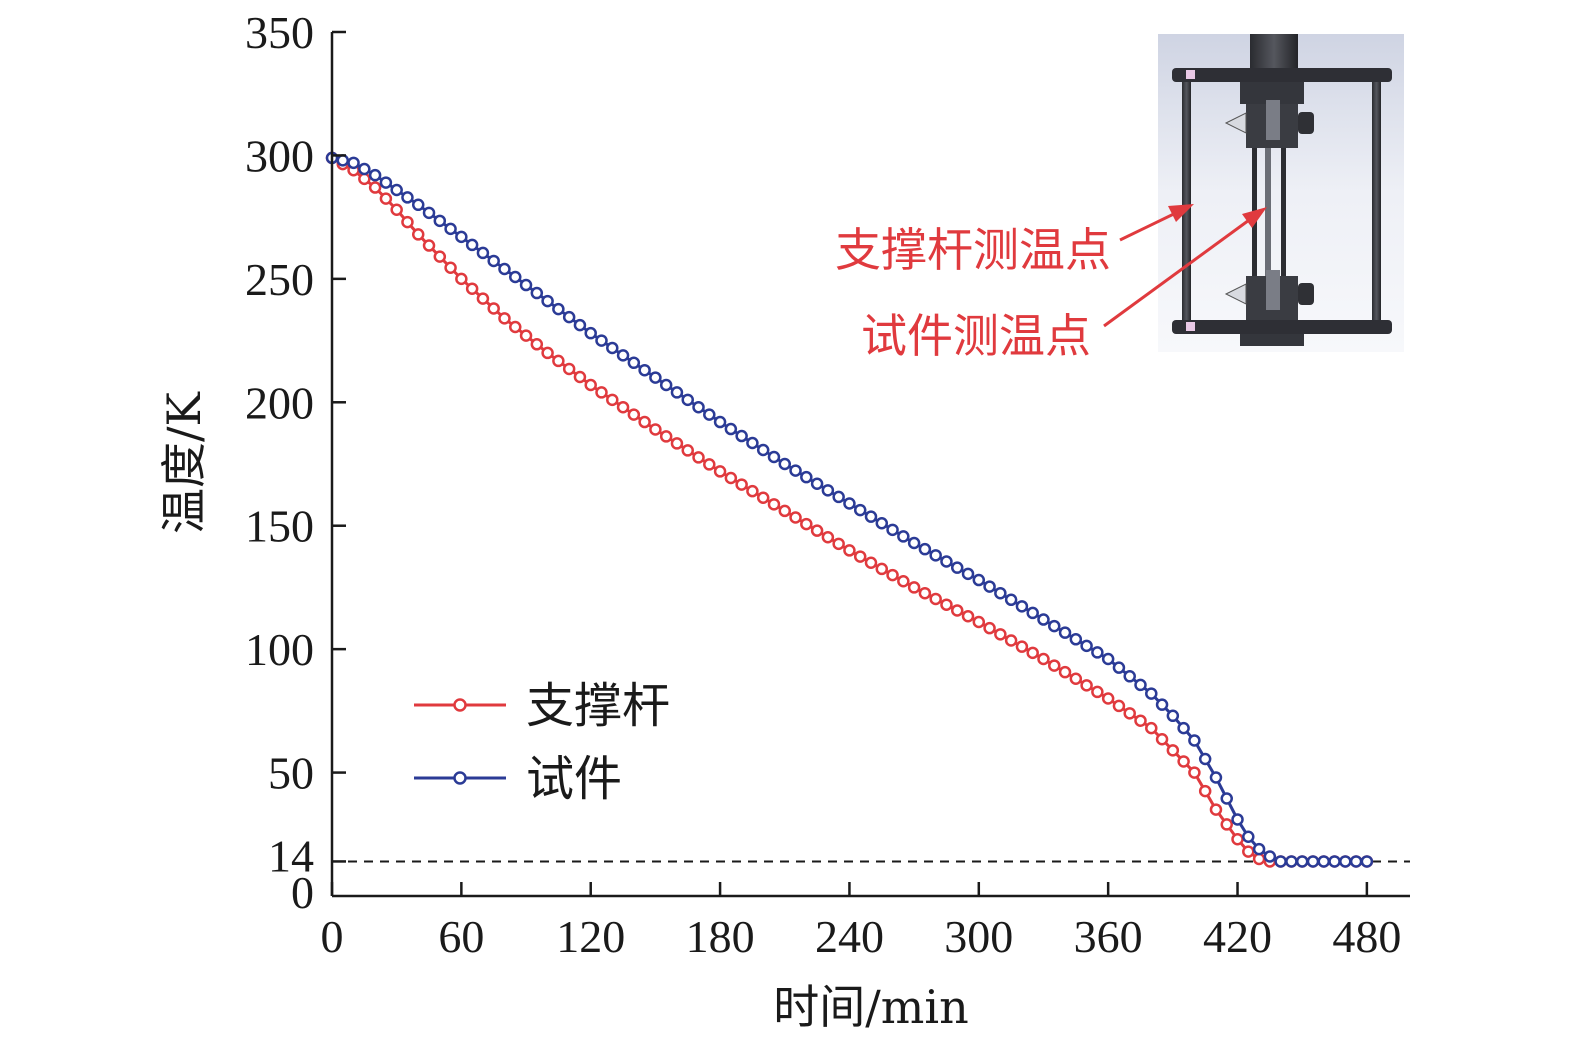 The image size is (1575, 1046). What do you see at coordinates (590, 936) in the screenshot?
I see `x-tick-label: 120` at bounding box center [590, 936].